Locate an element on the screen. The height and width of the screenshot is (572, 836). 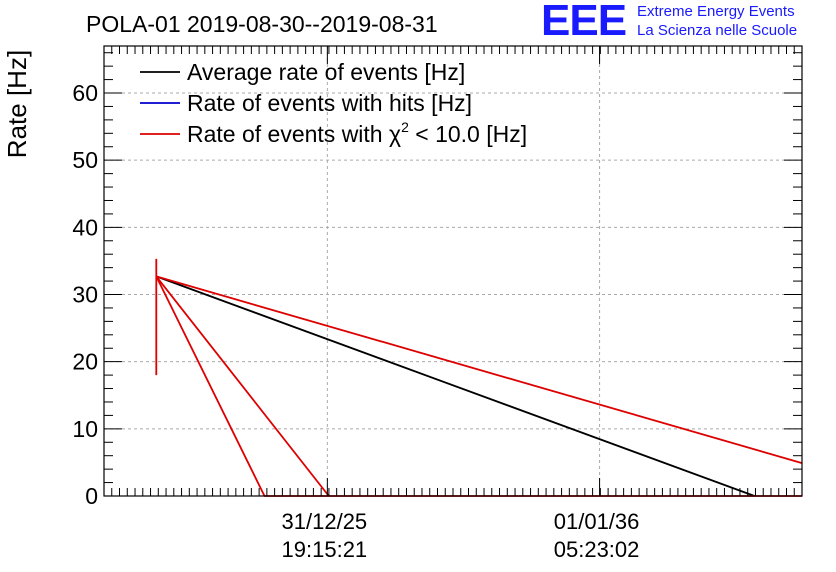
y-tick-label: 10 is located at coordinates (85, 429).